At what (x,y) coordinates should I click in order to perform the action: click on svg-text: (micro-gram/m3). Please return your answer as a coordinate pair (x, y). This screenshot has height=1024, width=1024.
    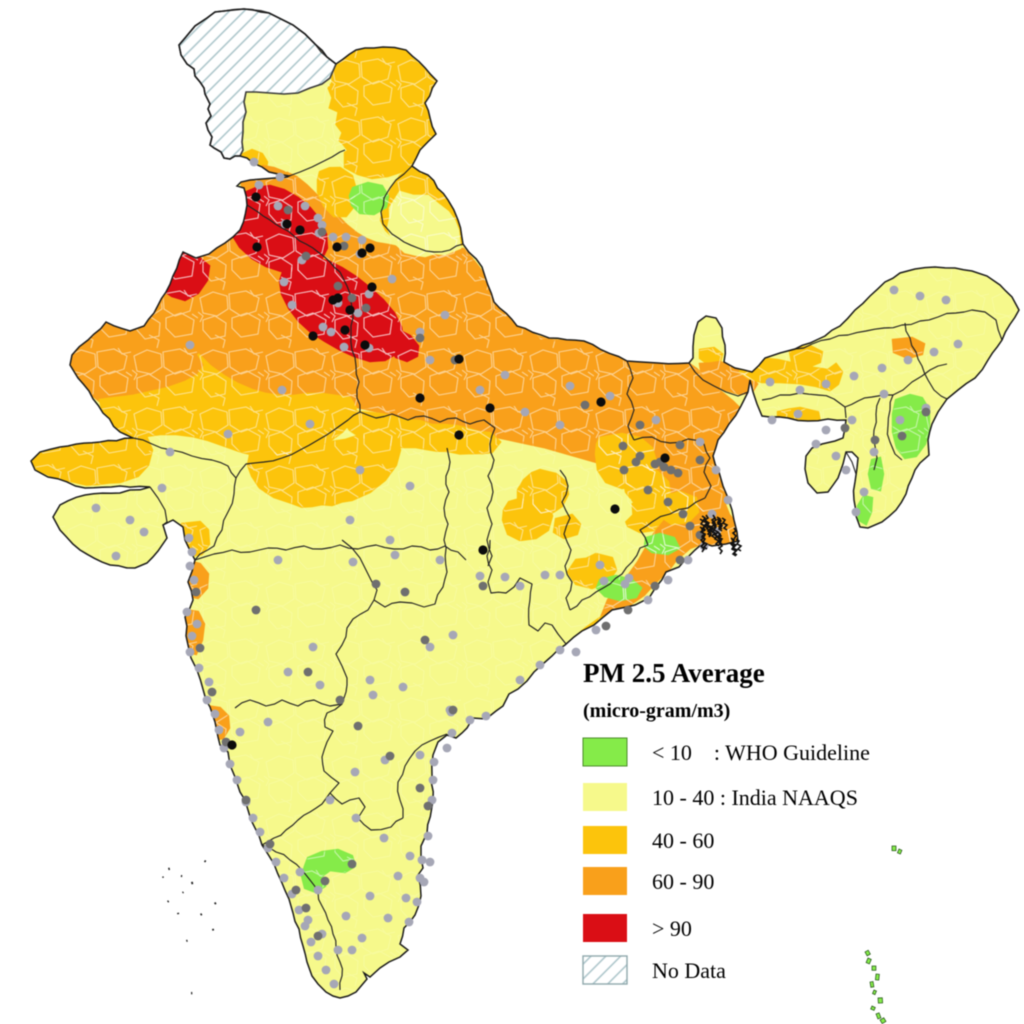
    Looking at the image, I should click on (656, 711).